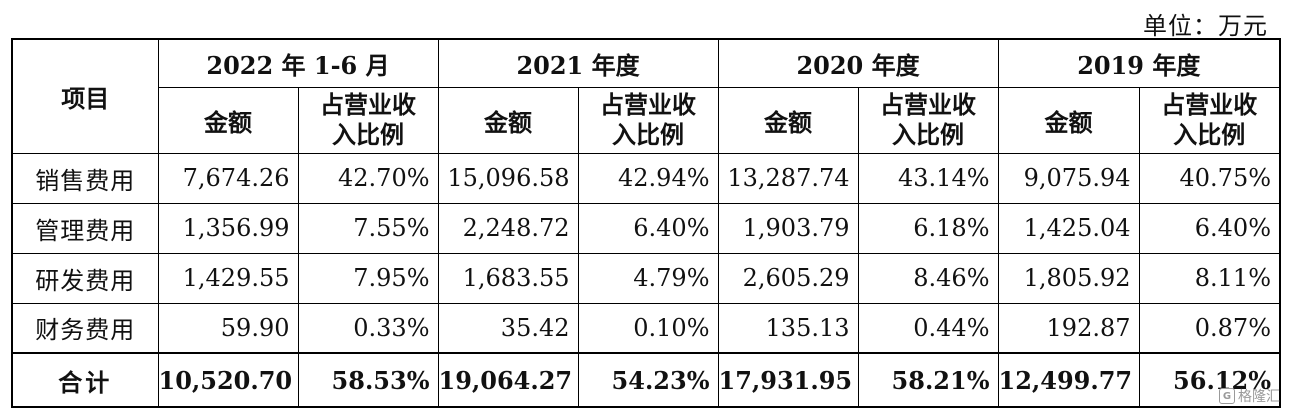  I want to click on amount-cell: 1,425.04, so click(1068, 228).